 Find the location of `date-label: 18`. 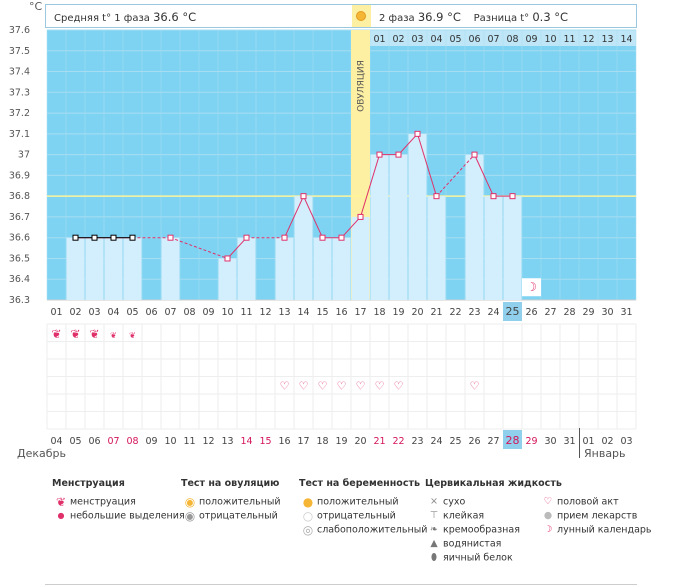

date-label: 18 is located at coordinates (322, 441).